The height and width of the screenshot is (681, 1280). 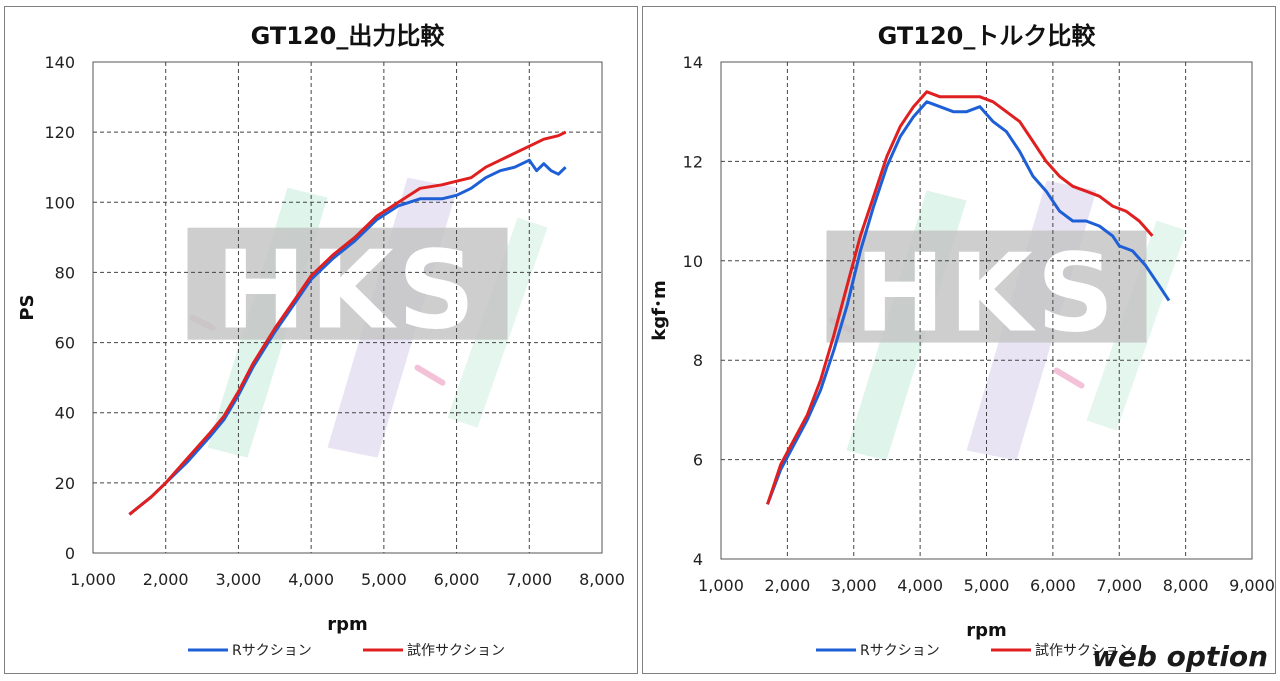 I want to click on svg-text: HKS, so click(x=987, y=294).